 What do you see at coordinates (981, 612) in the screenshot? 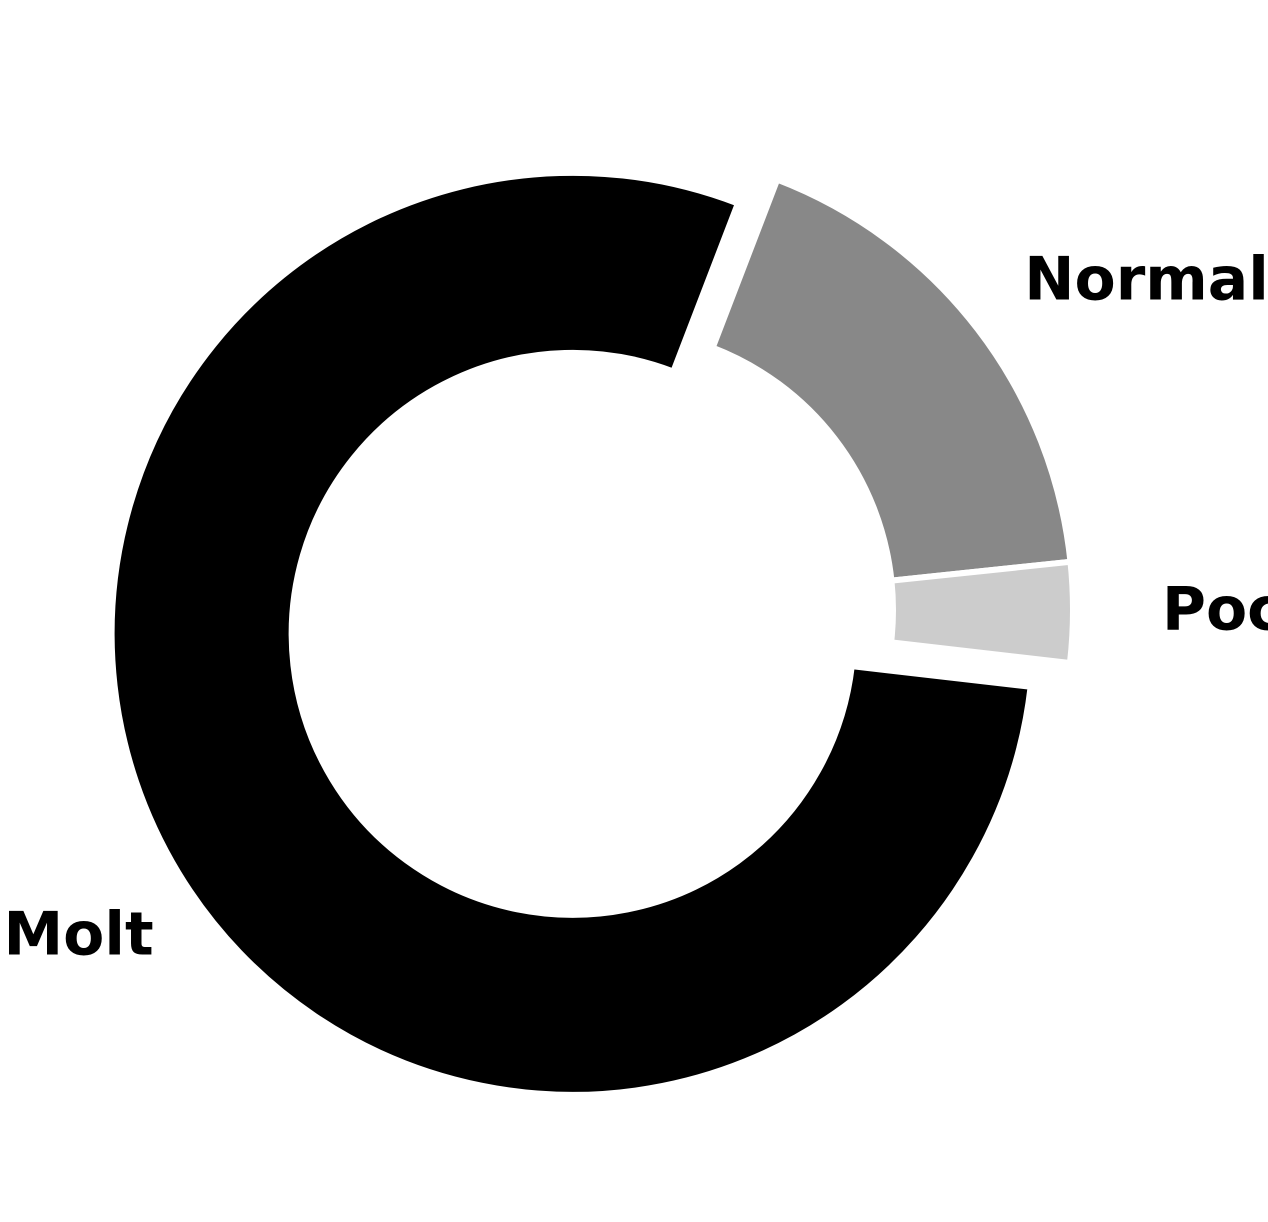
I see `slice-poc` at bounding box center [981, 612].